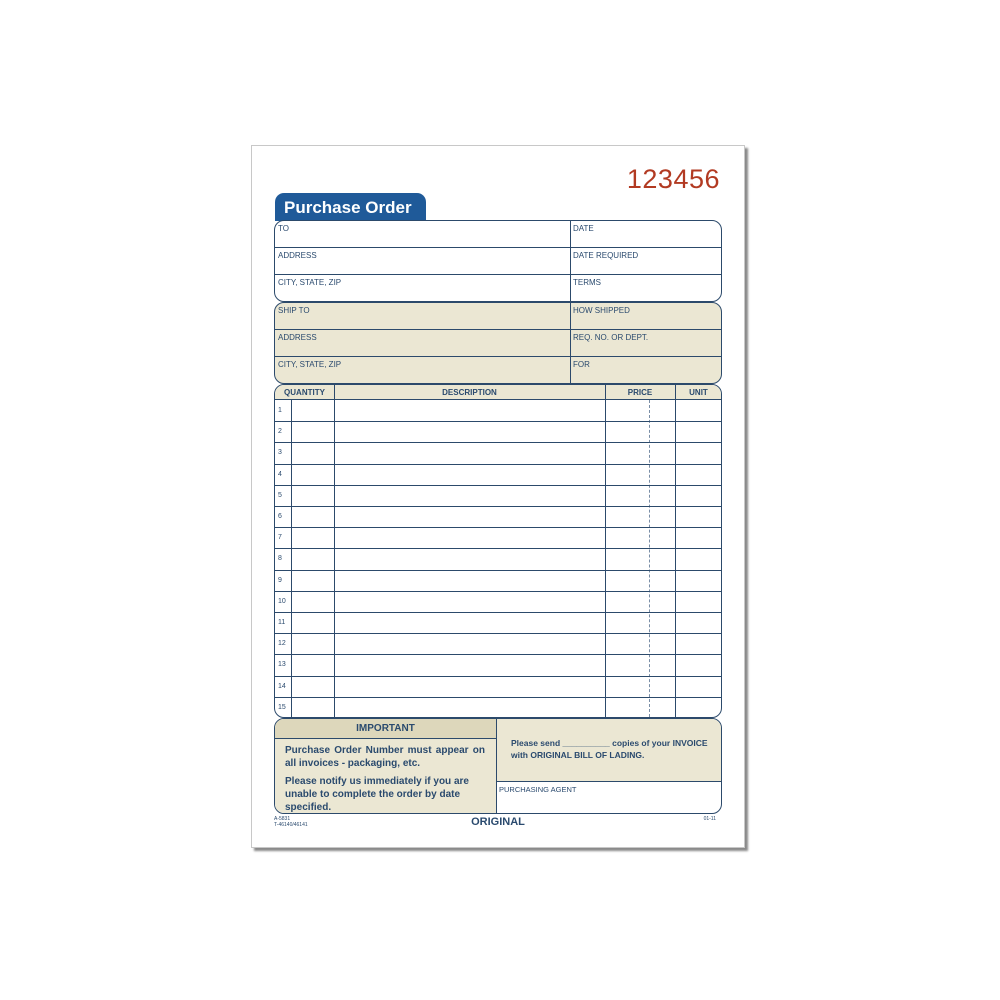 The height and width of the screenshot is (1000, 1000). What do you see at coordinates (498, 822) in the screenshot?
I see `copy-label: ORIGINAL` at bounding box center [498, 822].